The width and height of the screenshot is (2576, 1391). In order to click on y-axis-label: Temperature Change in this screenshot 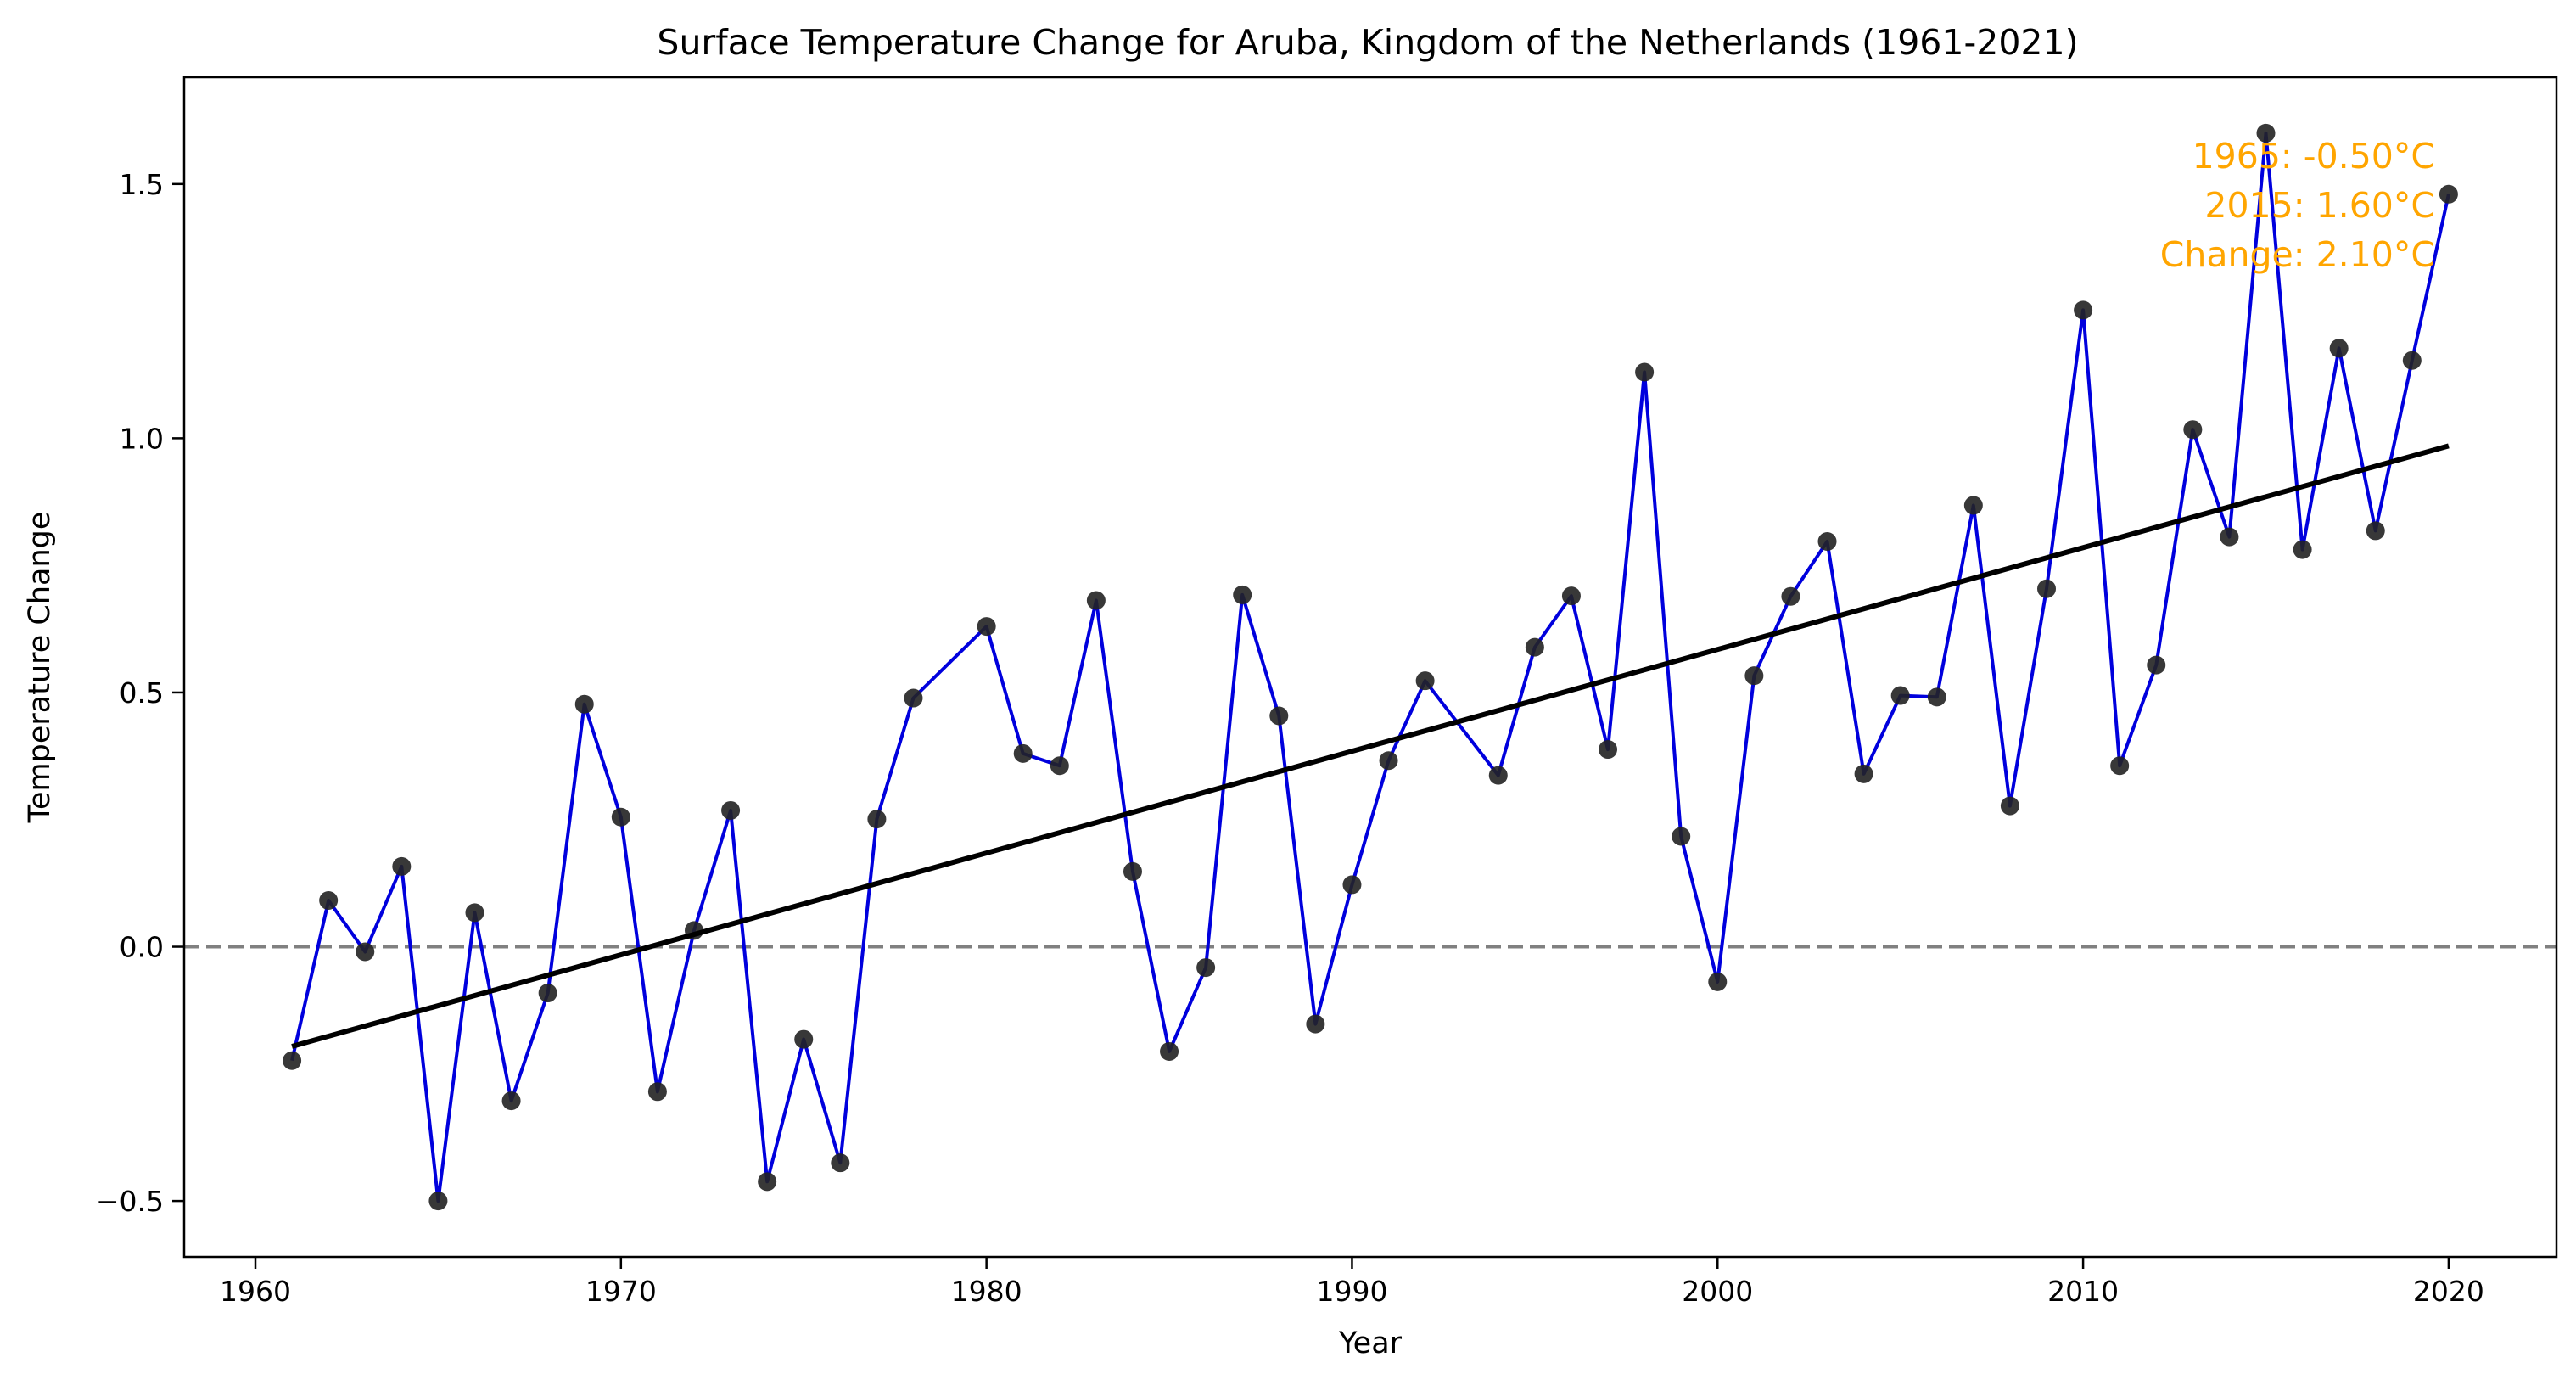, I will do `click(40, 668)`.